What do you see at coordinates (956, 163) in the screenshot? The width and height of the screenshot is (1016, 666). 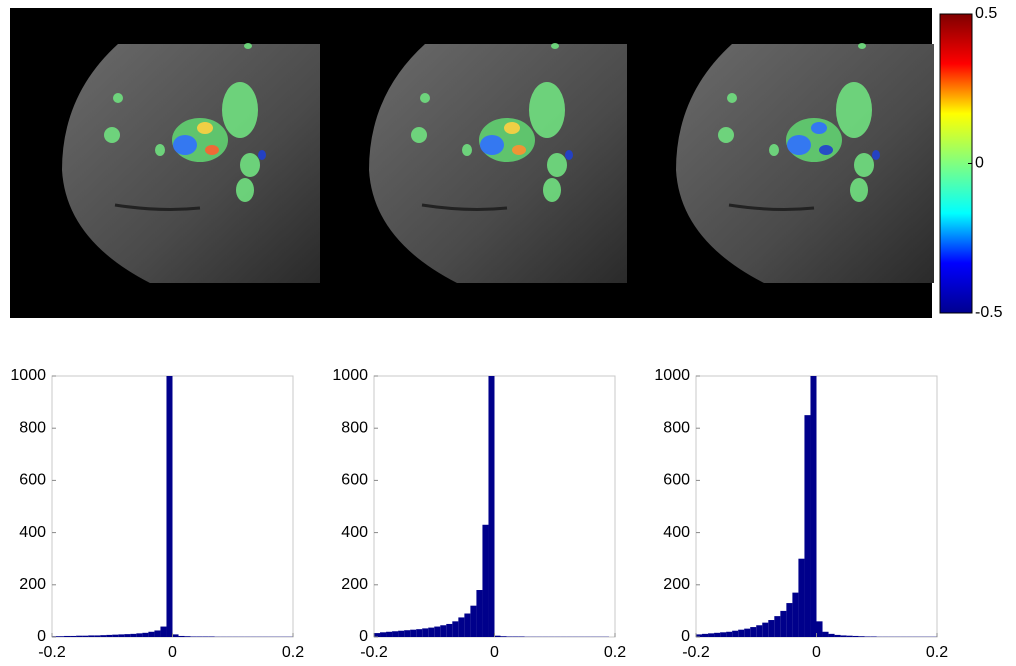 I see `colorbar` at bounding box center [956, 163].